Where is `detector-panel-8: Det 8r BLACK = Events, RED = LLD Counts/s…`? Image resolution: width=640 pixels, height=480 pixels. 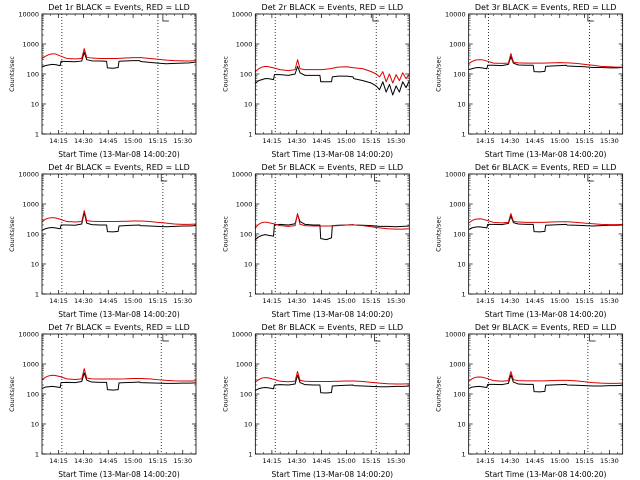
detector-panel-8: Det 8r BLACK = Events, RED = LLD Counts/s… is located at coordinates (315, 401).